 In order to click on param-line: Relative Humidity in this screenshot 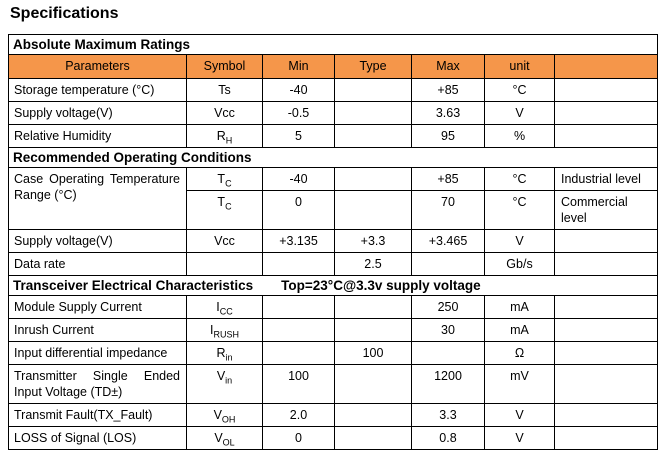, I will do `click(63, 136)`.